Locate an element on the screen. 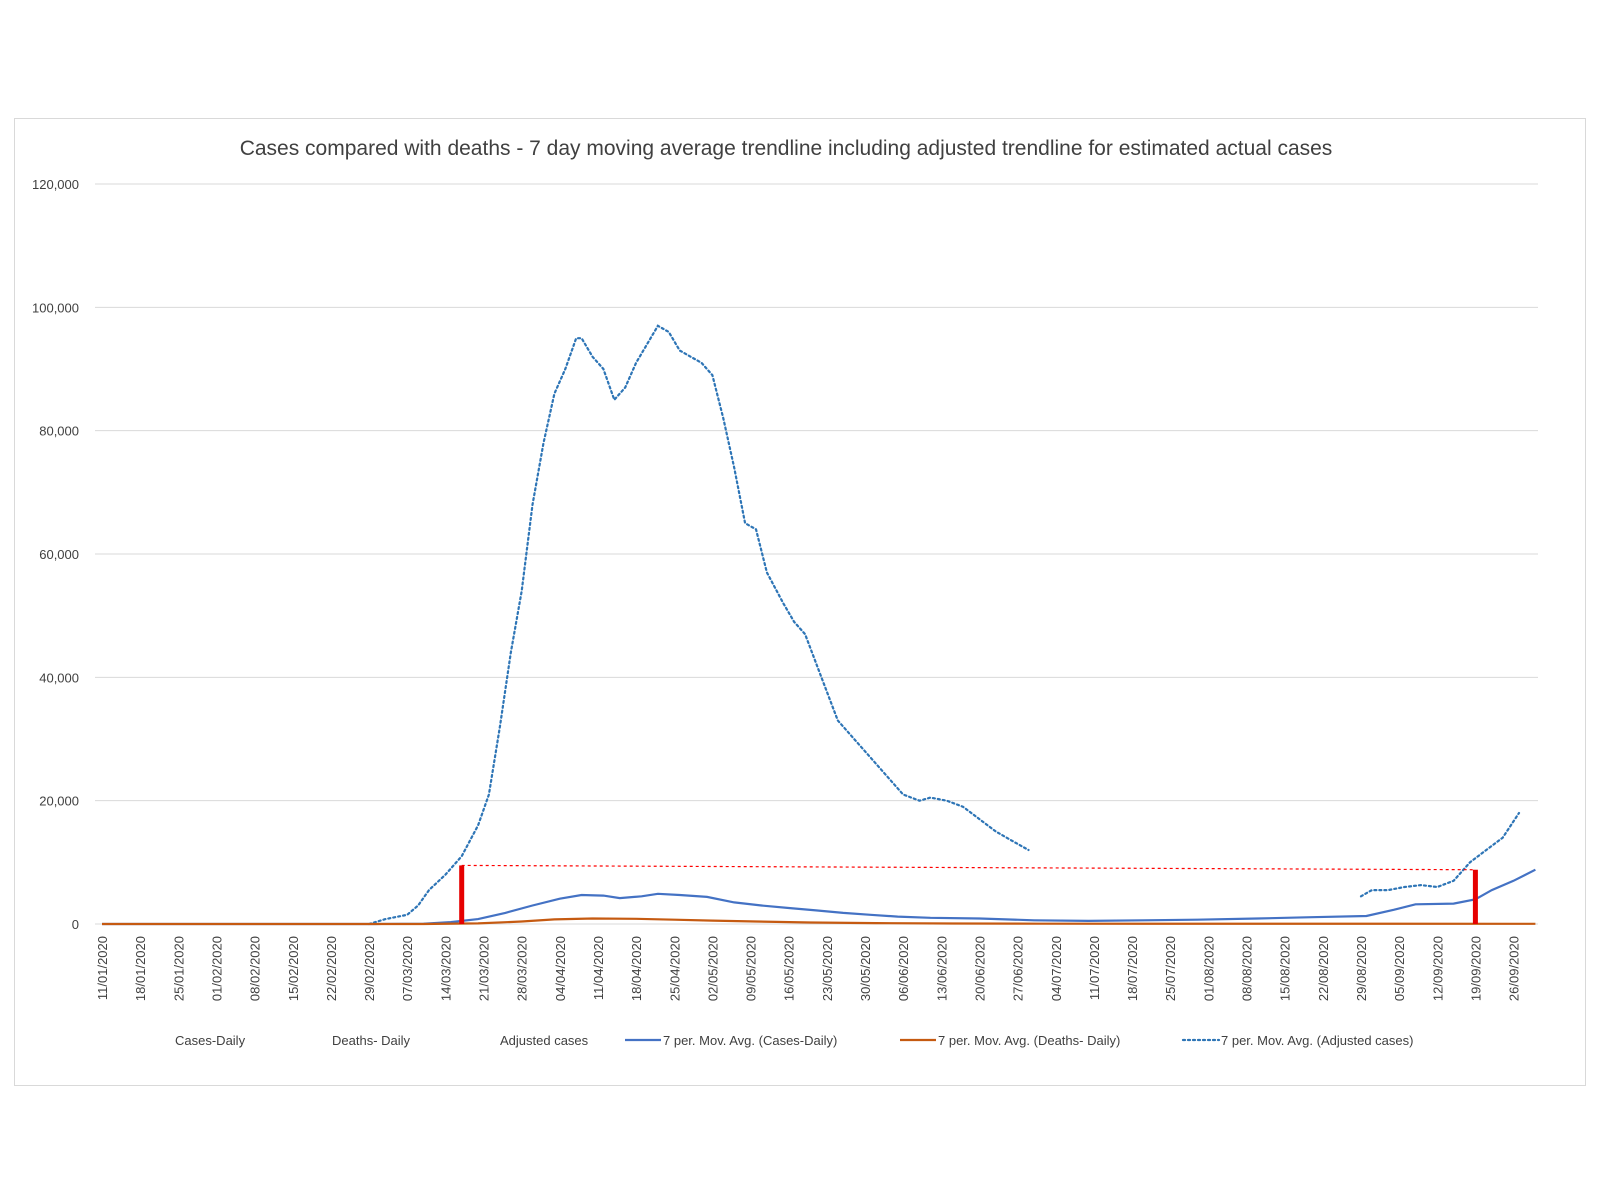  x-tick: 05/09/2020 is located at coordinates (1399, 968).